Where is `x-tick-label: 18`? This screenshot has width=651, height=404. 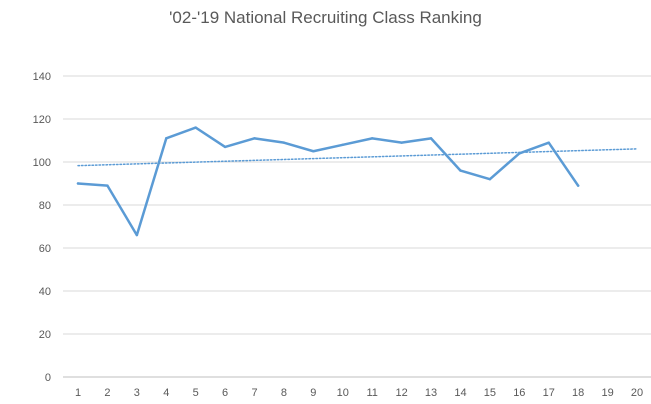 x-tick-label: 18 is located at coordinates (578, 393).